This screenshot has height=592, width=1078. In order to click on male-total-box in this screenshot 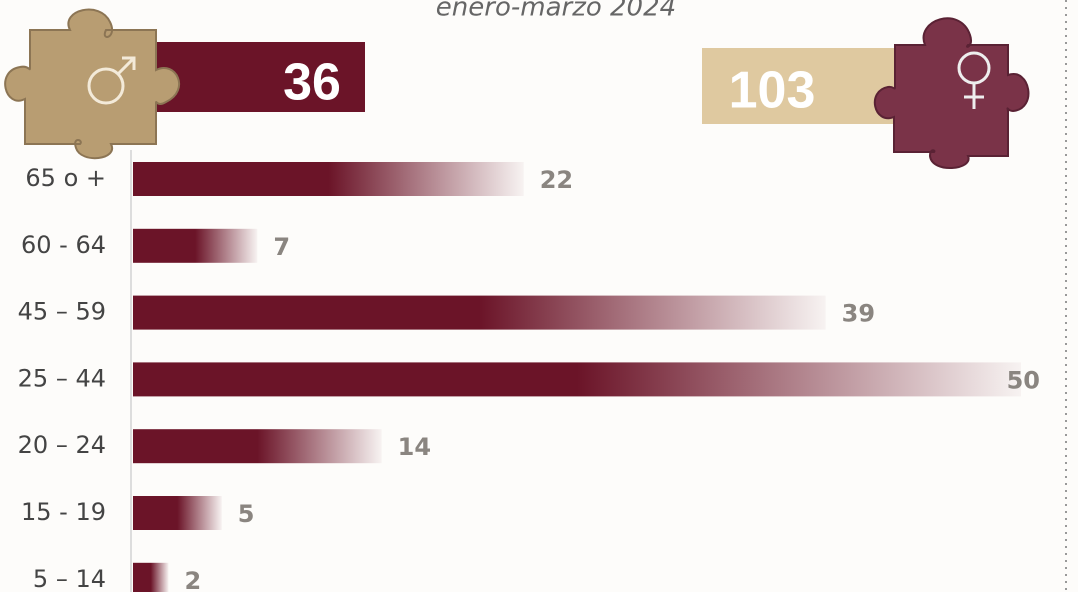, I will do `click(257, 77)`.